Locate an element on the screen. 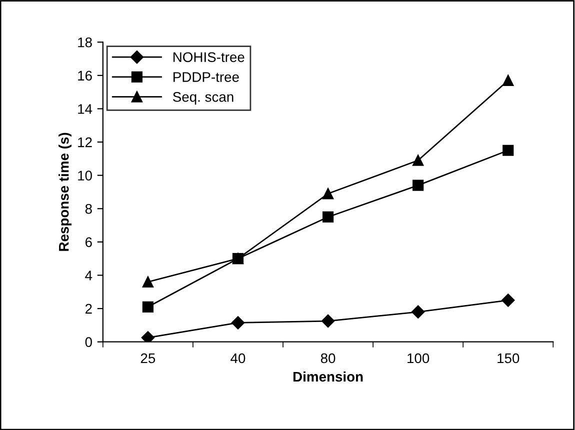 The height and width of the screenshot is (430, 575). x-axis-title: Dimension is located at coordinates (328, 376).